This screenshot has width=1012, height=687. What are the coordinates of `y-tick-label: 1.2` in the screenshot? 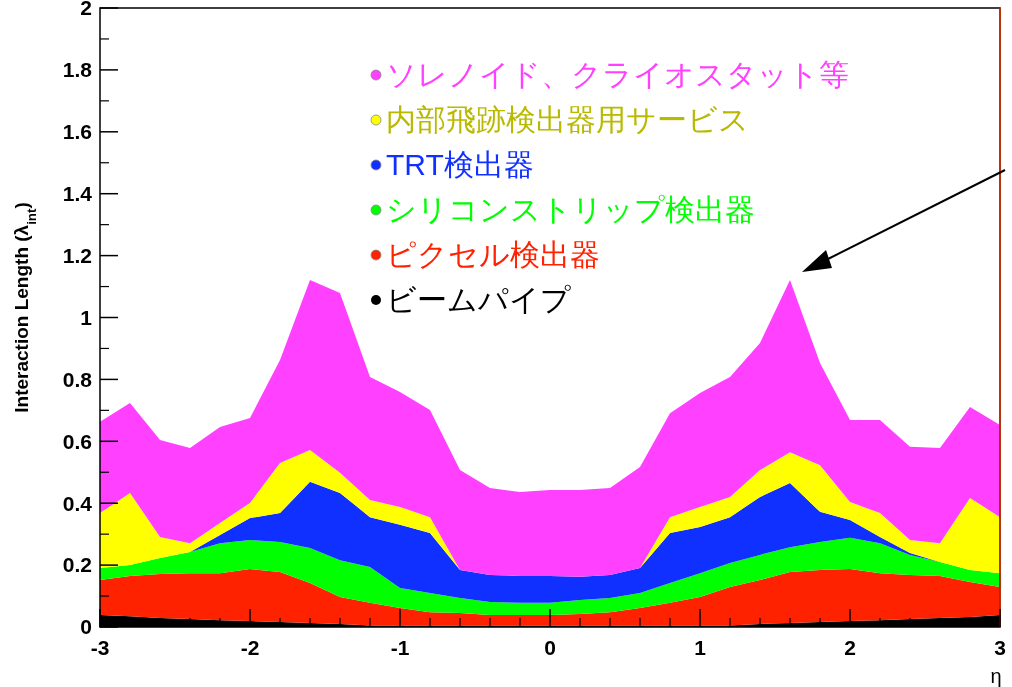 It's located at (77, 255).